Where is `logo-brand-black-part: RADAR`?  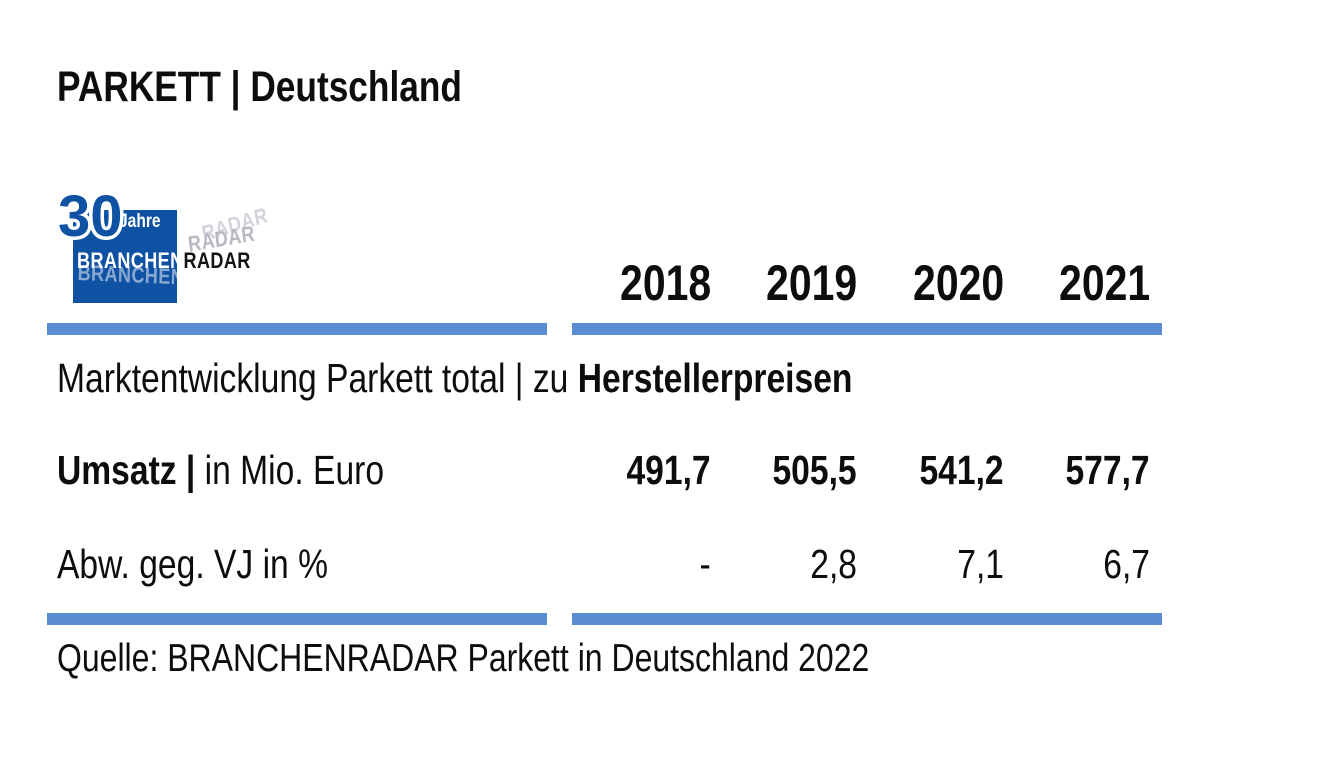
logo-brand-black-part: RADAR is located at coordinates (217, 260).